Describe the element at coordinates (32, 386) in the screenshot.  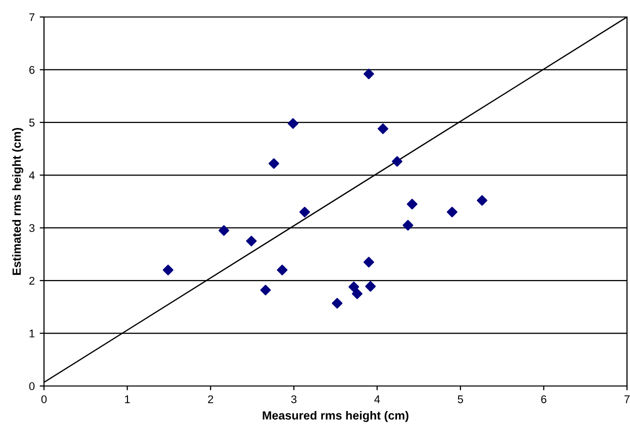
I see `y-tick-label: 0` at that location.